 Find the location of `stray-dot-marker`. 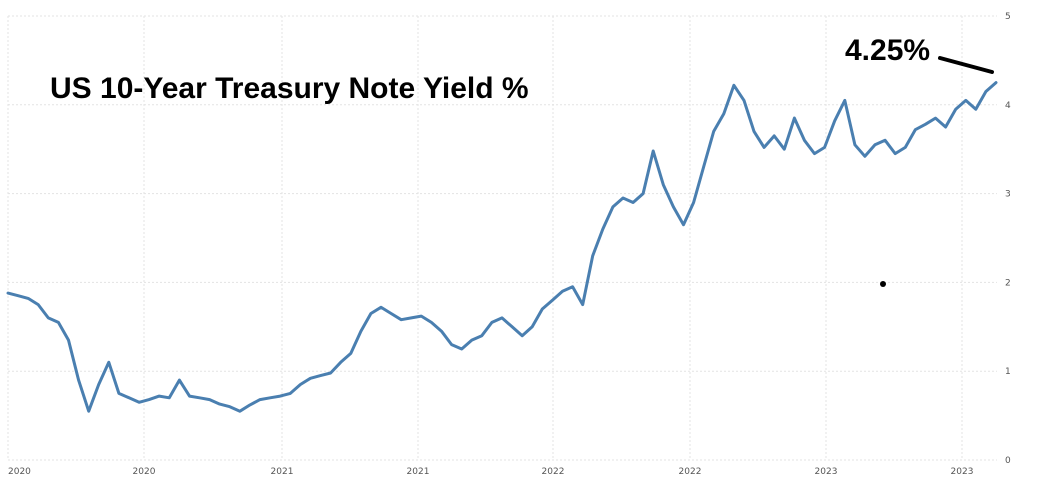

stray-dot-marker is located at coordinates (883, 284).